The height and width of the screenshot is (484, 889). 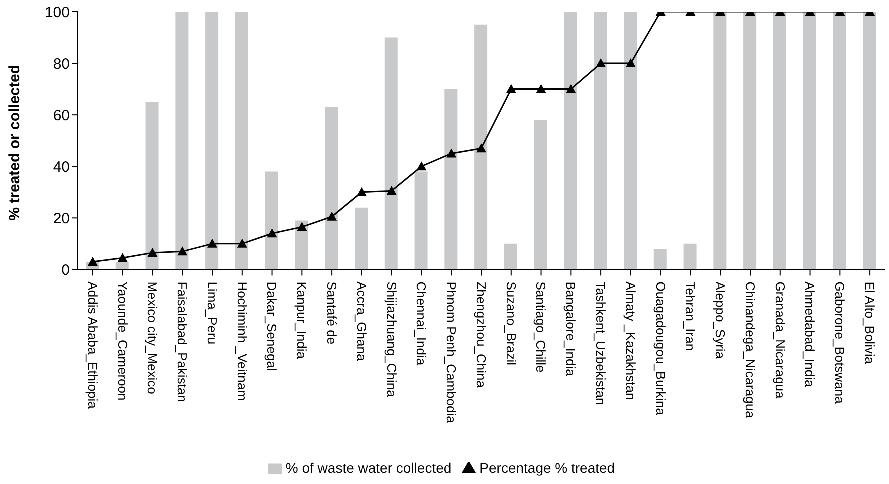 I want to click on x-tick-label: Dakar_Senegal, so click(x=272, y=327).